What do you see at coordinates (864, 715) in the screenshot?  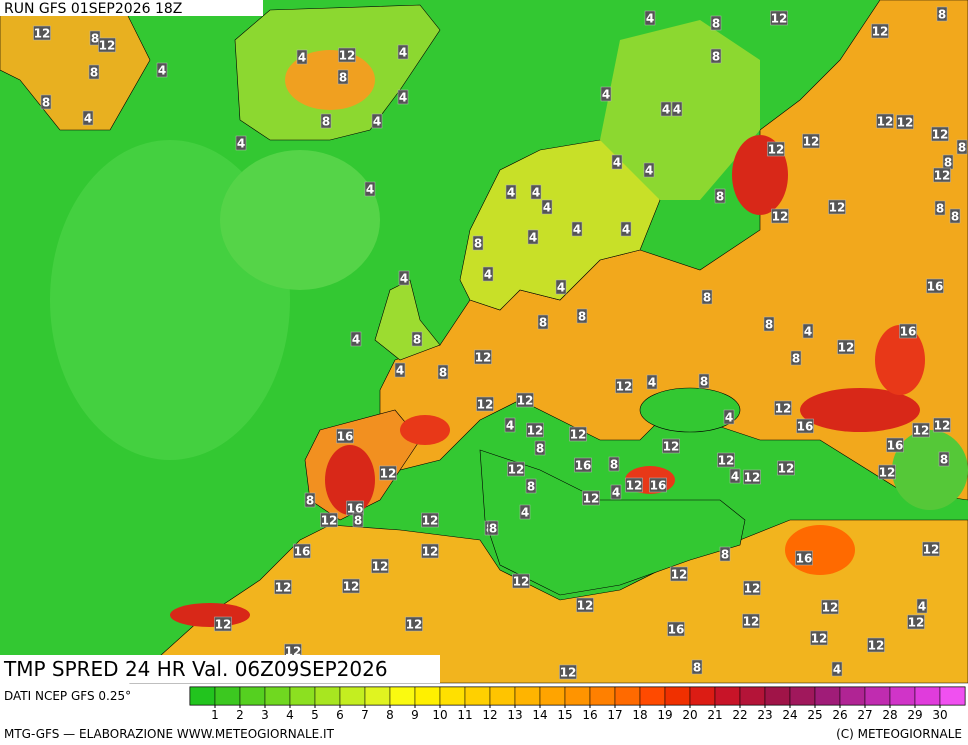 I see `colorbar-label: 27` at bounding box center [864, 715].